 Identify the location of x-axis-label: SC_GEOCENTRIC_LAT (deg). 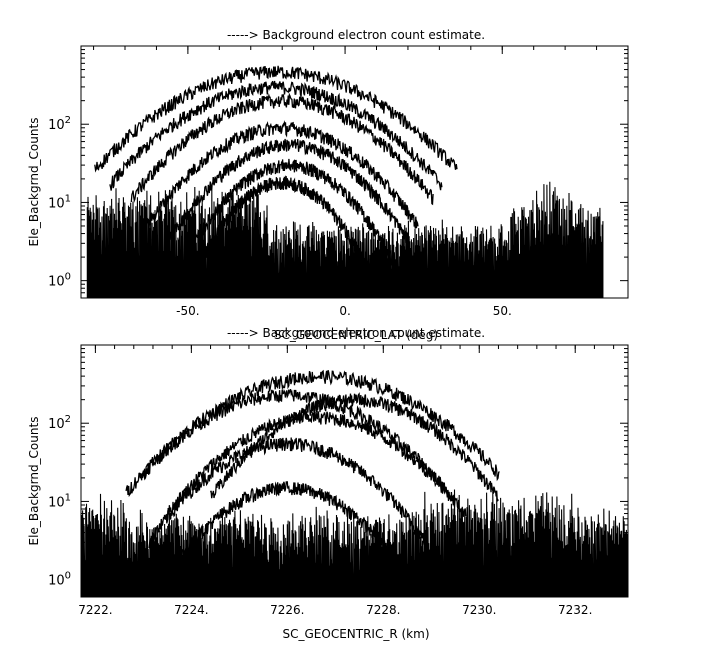
(356, 335).